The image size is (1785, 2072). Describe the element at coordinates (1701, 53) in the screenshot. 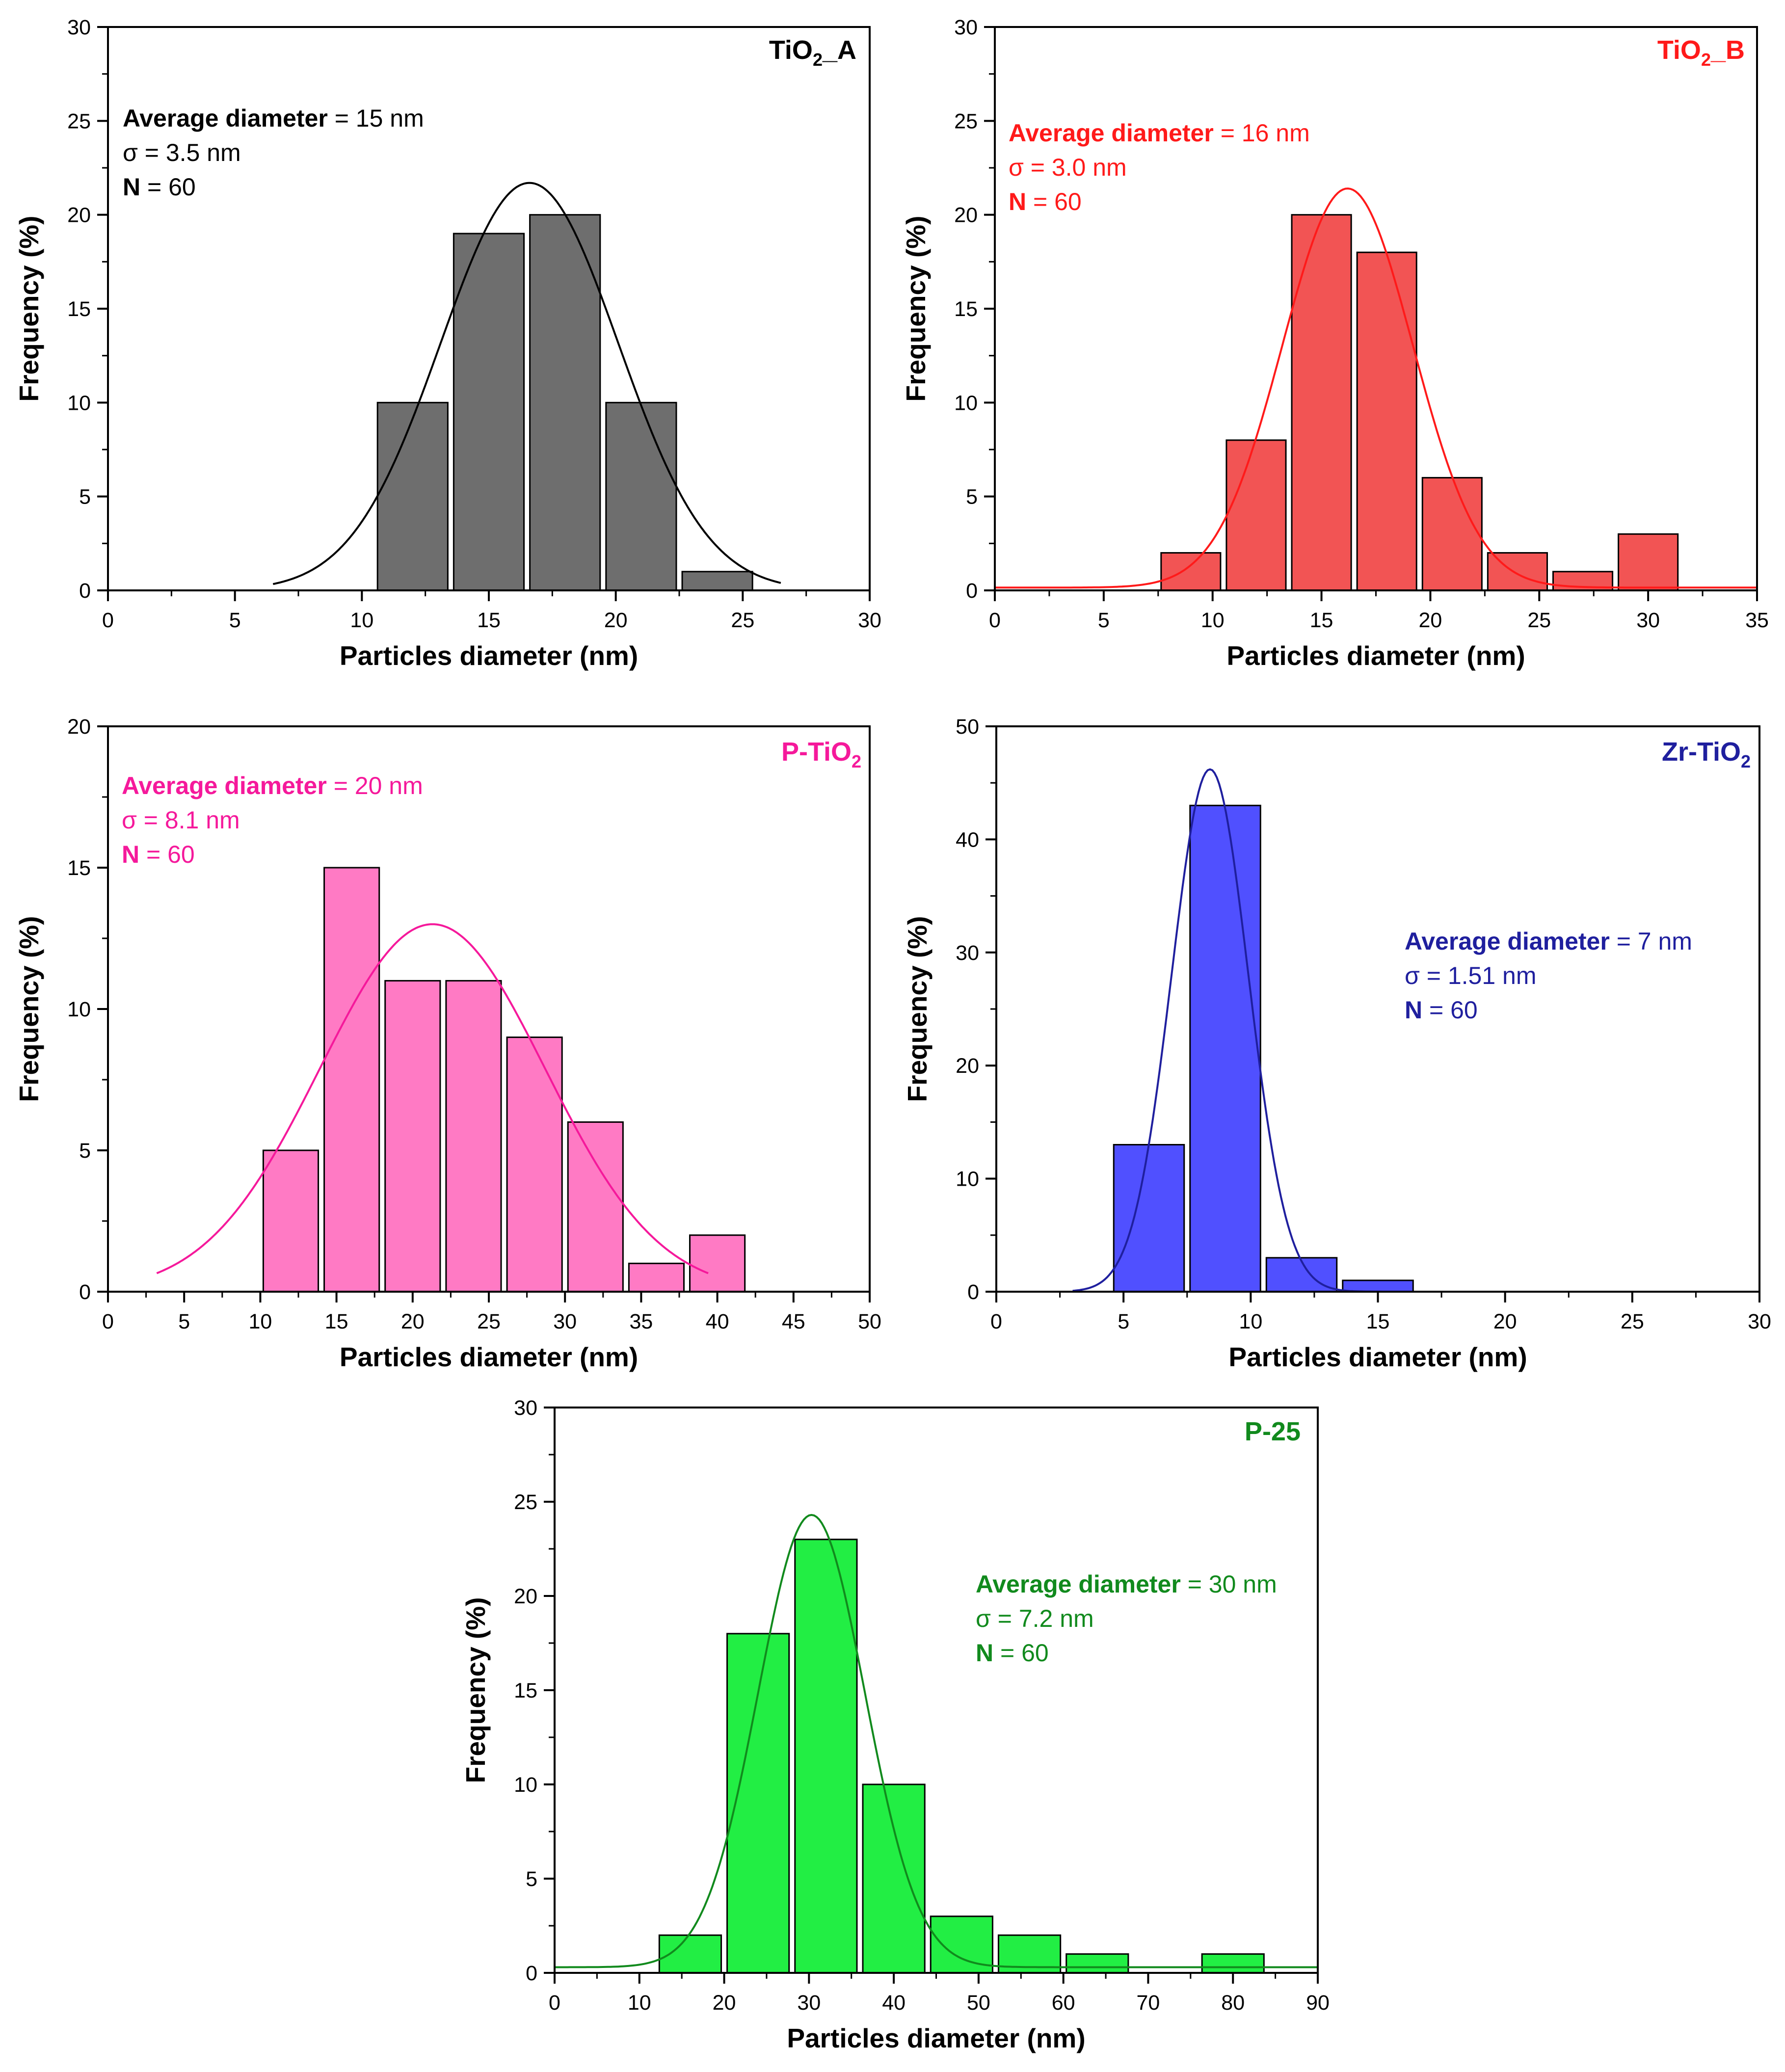

I see `panel-label: TiO2_B` at that location.